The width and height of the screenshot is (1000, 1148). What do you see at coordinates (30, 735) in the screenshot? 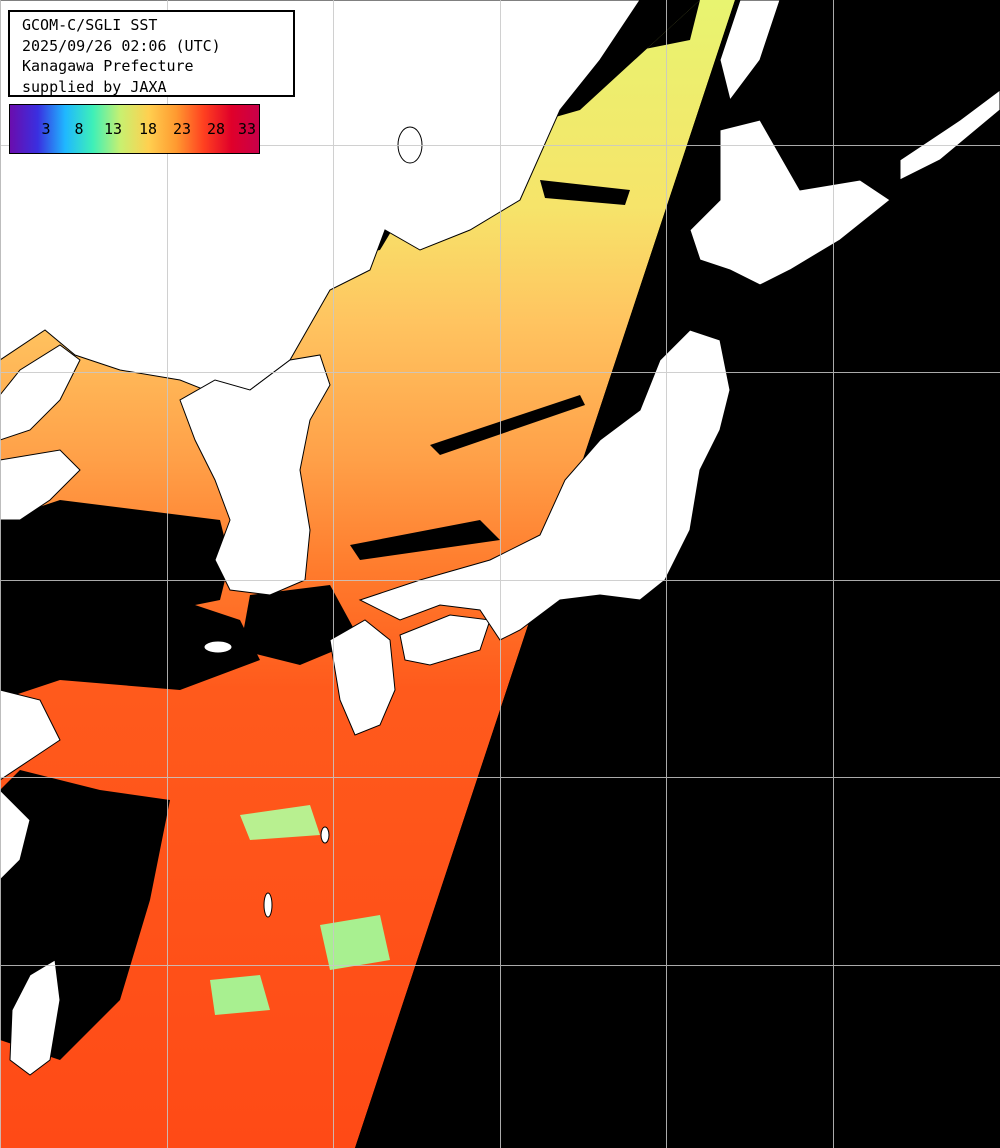
I see `land-china-coast` at bounding box center [30, 735].